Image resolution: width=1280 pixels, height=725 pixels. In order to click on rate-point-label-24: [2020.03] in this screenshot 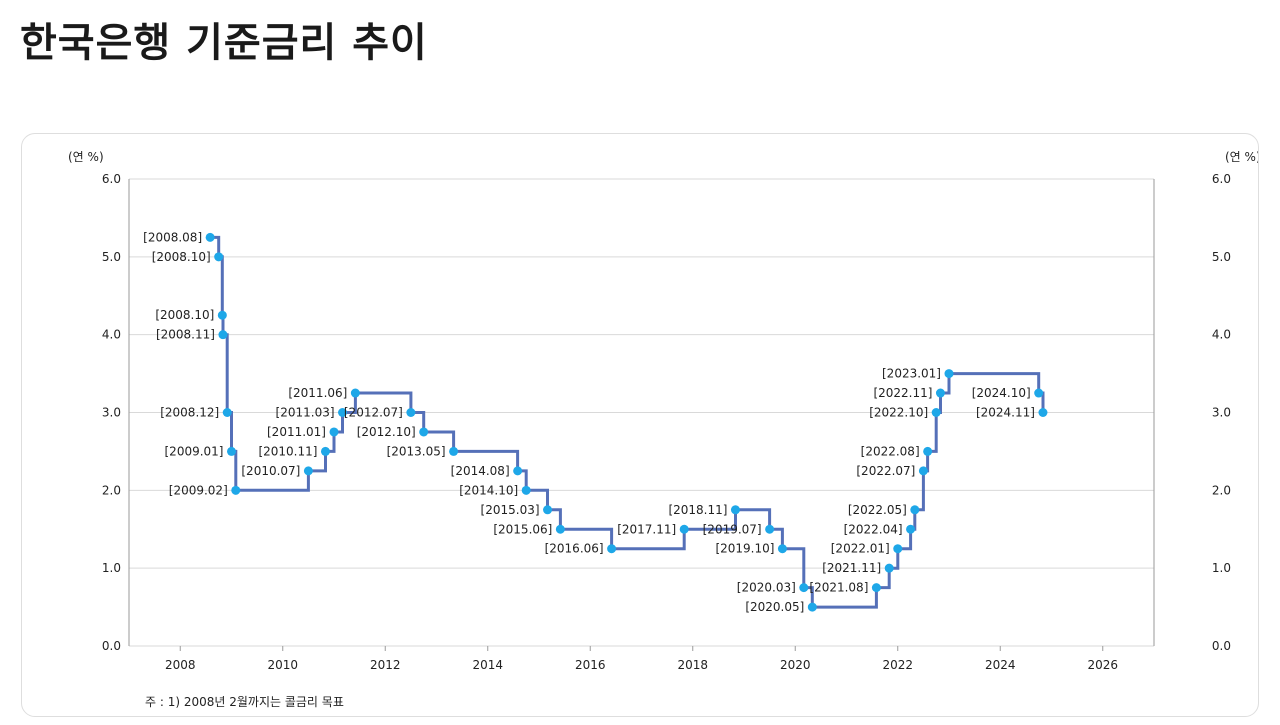, I will do `click(766, 588)`.